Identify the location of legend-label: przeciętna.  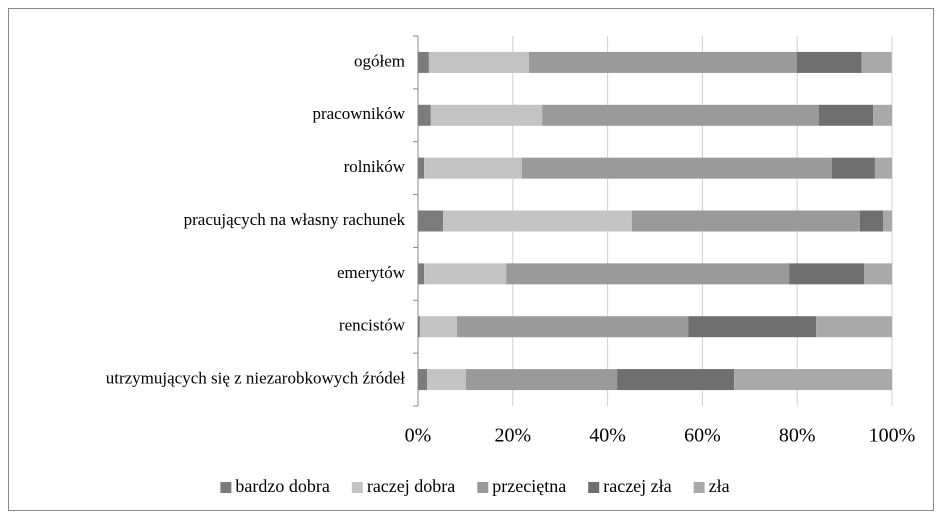
(529, 486).